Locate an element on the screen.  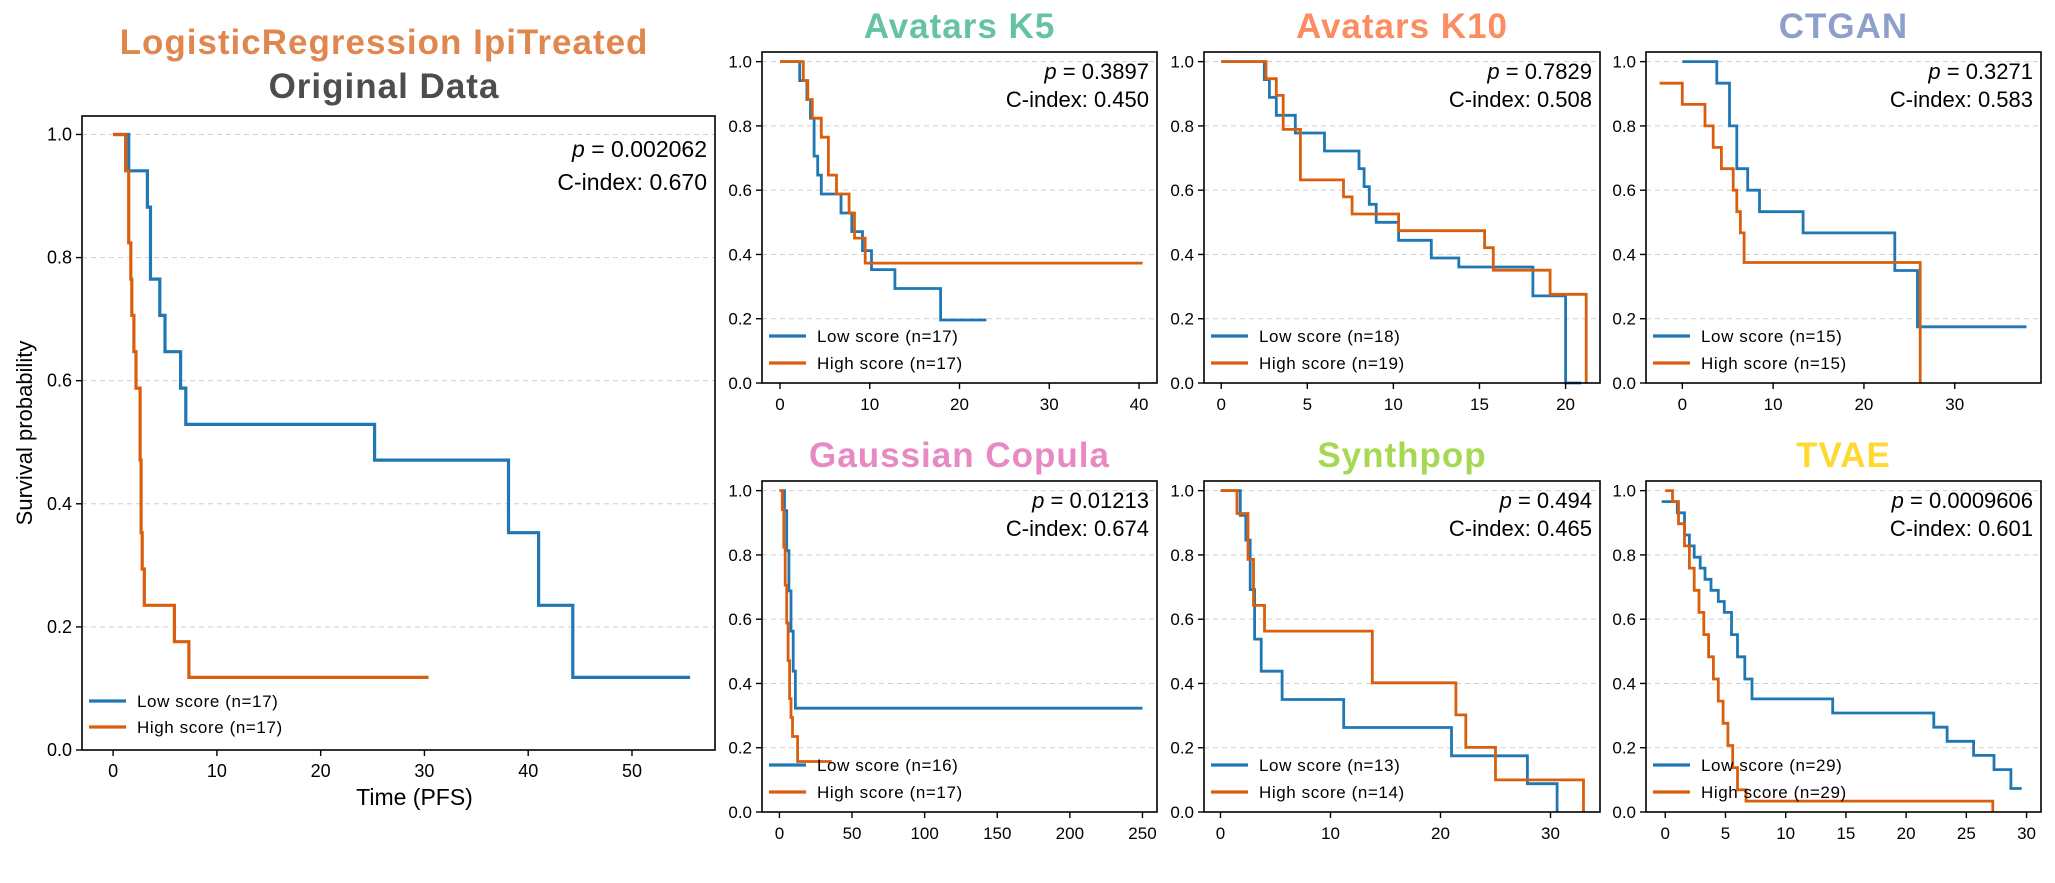
p-value: = 0.3897 is located at coordinates (1103, 71).